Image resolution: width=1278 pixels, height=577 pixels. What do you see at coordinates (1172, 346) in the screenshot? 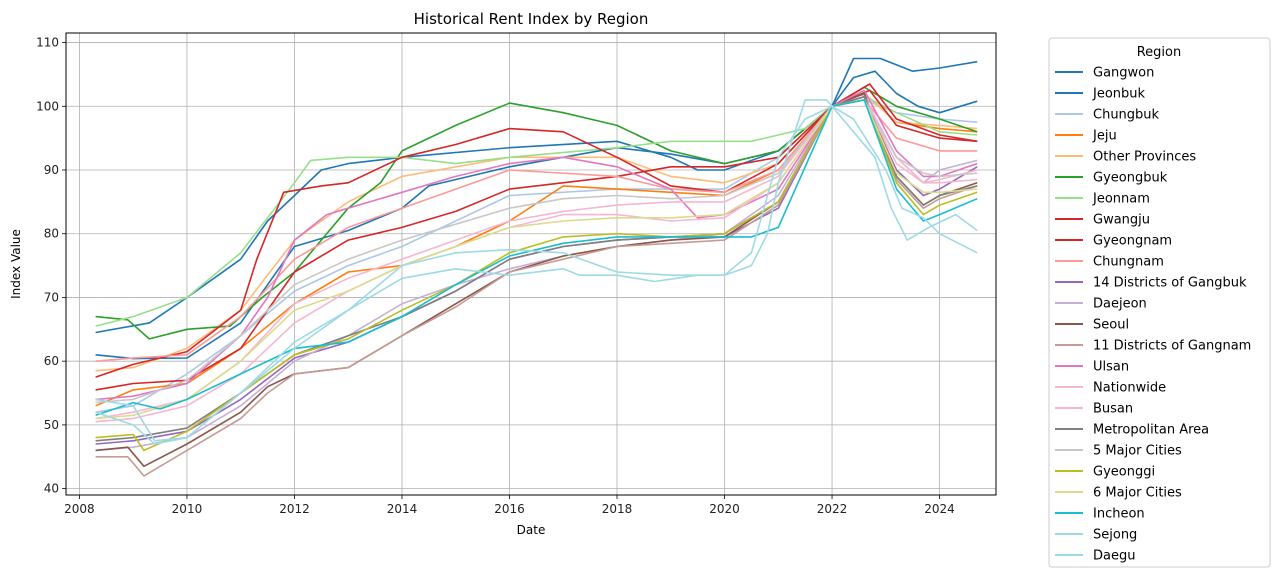
I see `legend-label: 11 Districts of Gangnam` at bounding box center [1172, 346].